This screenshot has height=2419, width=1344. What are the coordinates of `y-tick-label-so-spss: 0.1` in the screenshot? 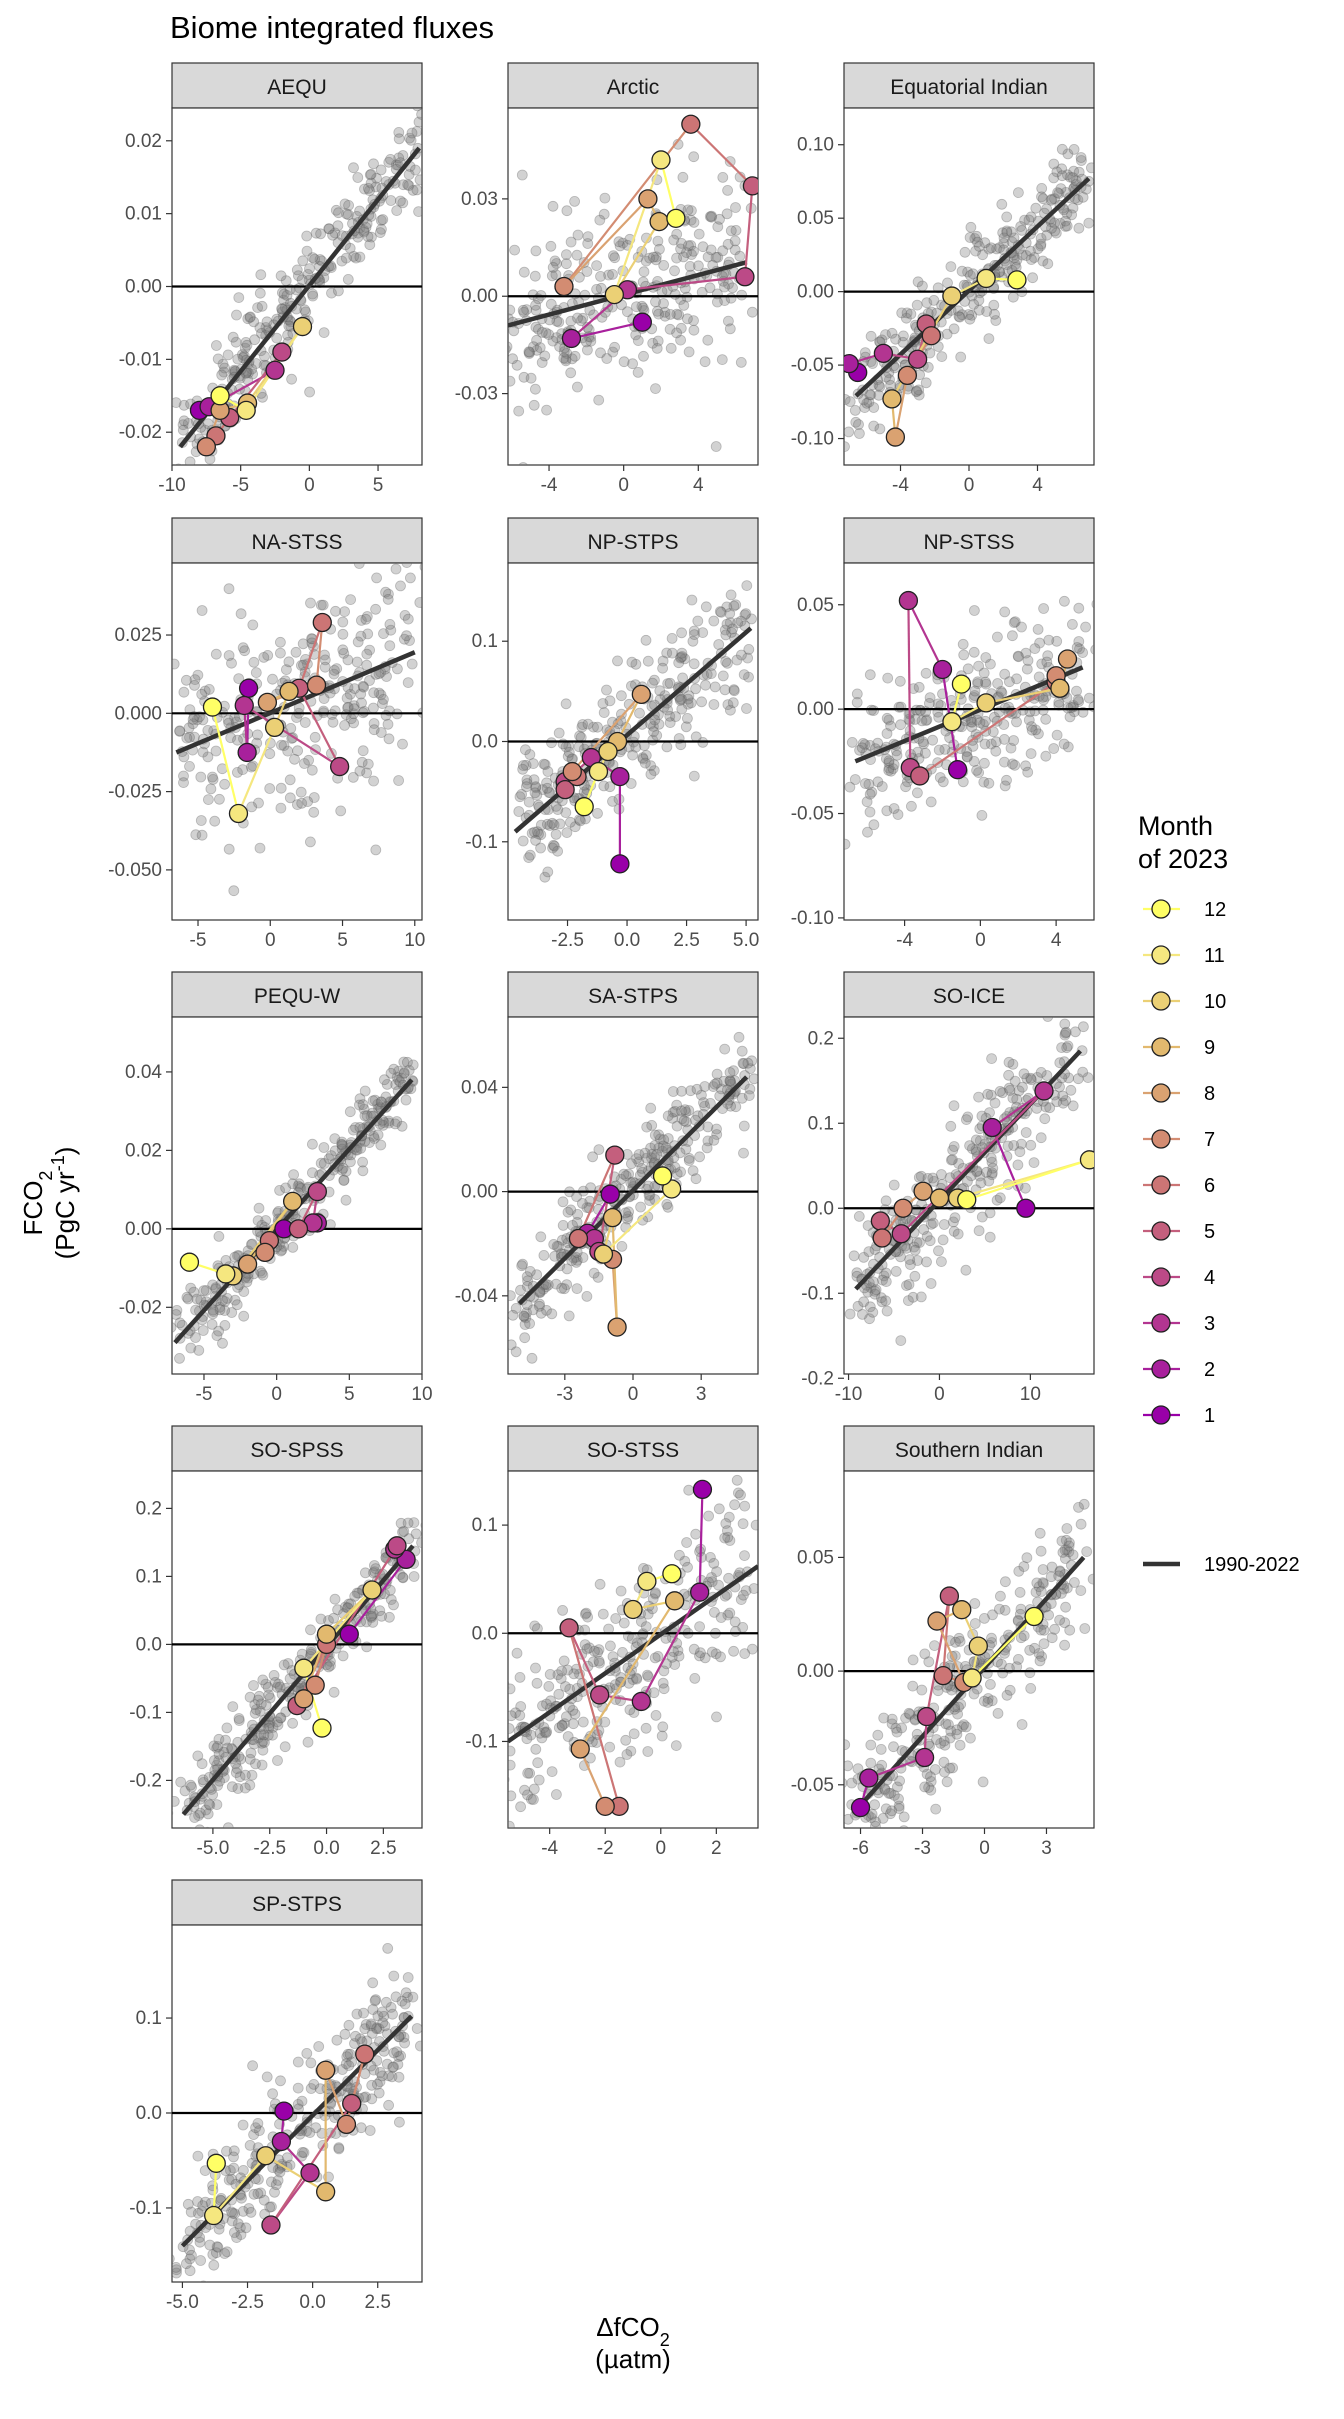 It's located at (149, 1576).